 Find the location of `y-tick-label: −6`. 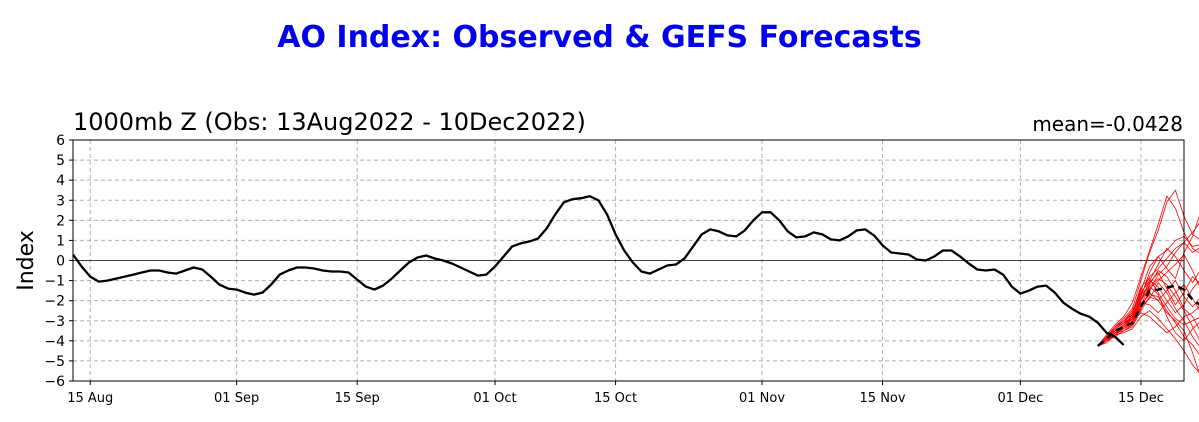

y-tick-label: −6 is located at coordinates (54, 382).